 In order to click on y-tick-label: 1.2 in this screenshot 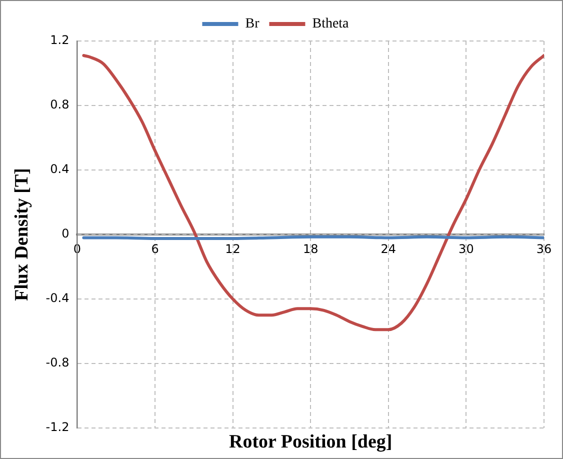, I will do `click(60, 40)`.